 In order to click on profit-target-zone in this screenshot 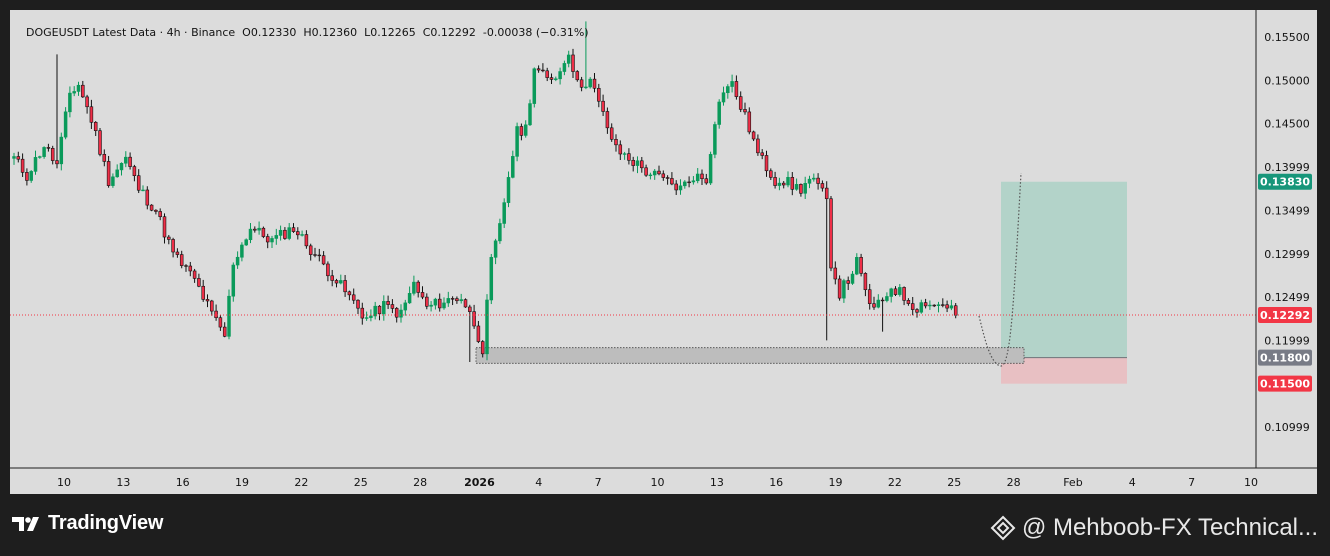, I will do `click(1064, 269)`.